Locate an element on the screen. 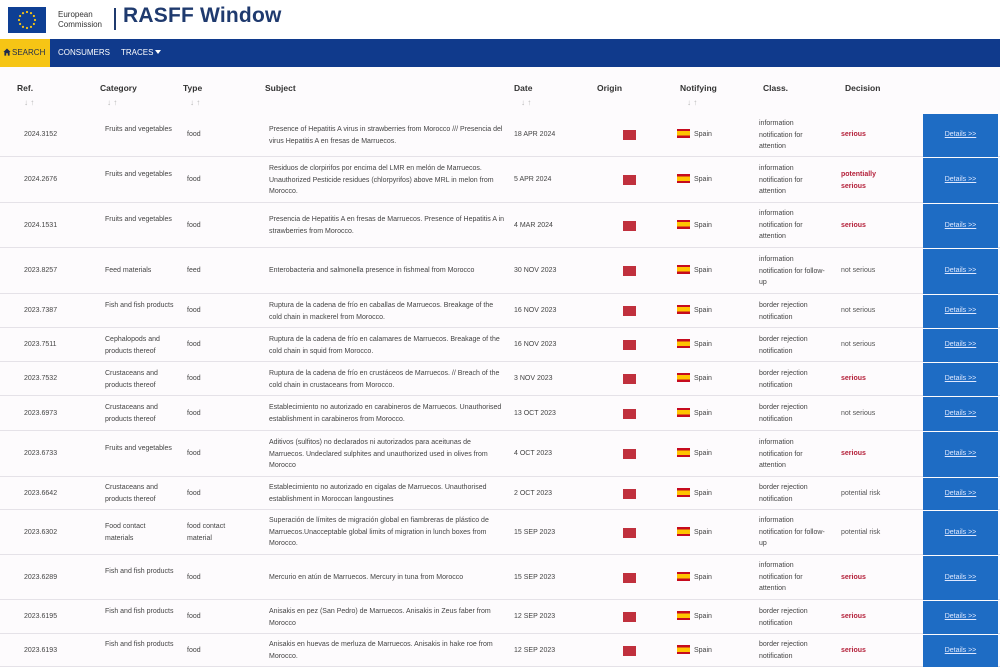  home-icon is located at coordinates (7, 48).